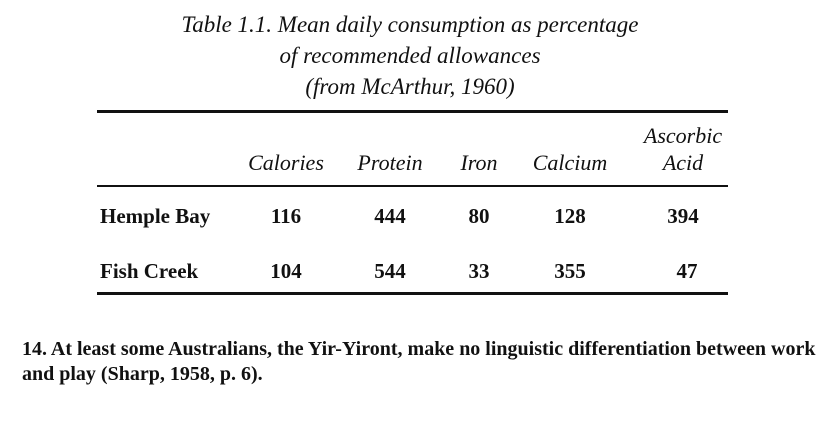 The width and height of the screenshot is (826, 442). I want to click on table-top-rule, so click(412, 111).